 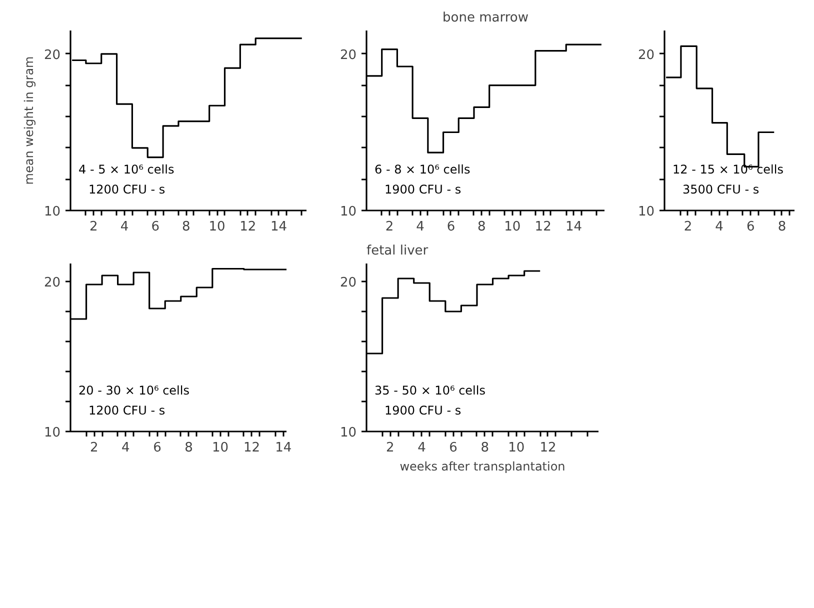 I want to click on annotation: 35 - 50 × 10⁶ cells, so click(x=430, y=391).